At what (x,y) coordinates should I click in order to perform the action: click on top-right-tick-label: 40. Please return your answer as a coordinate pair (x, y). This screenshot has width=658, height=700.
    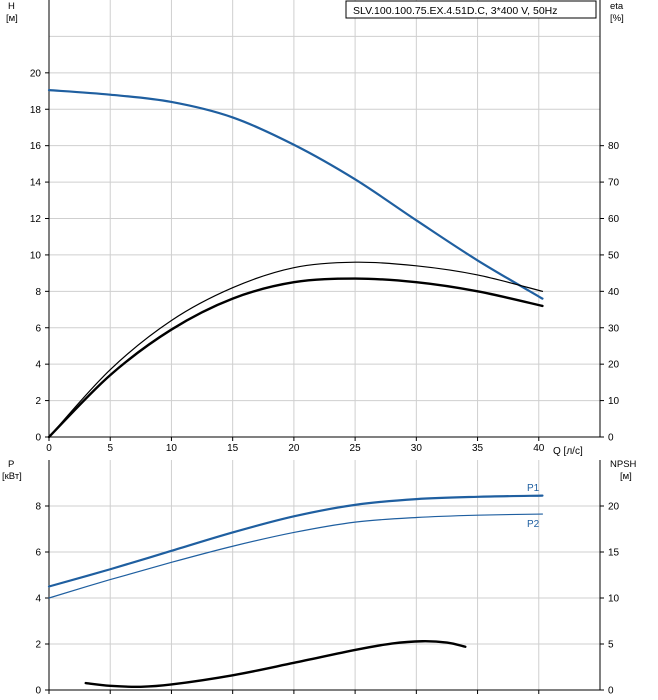
    Looking at the image, I should click on (614, 292).